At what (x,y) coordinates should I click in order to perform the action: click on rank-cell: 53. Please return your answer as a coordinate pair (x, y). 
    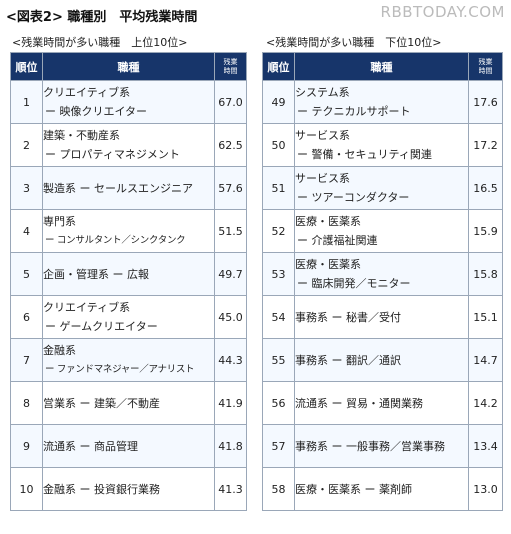
    Looking at the image, I should click on (278, 274).